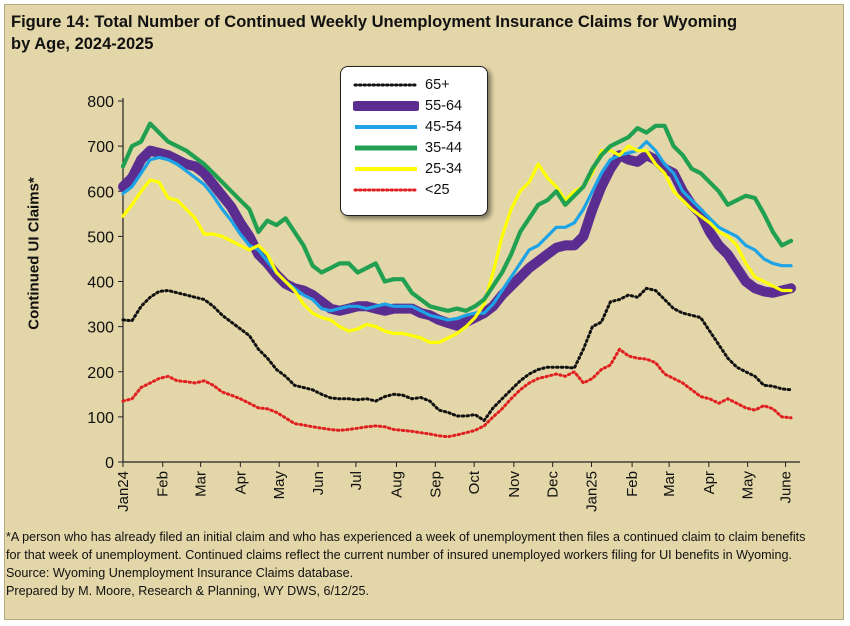 This screenshot has height=626, width=850. What do you see at coordinates (786, 487) in the screenshot?
I see `x-tick-label: June` at bounding box center [786, 487].